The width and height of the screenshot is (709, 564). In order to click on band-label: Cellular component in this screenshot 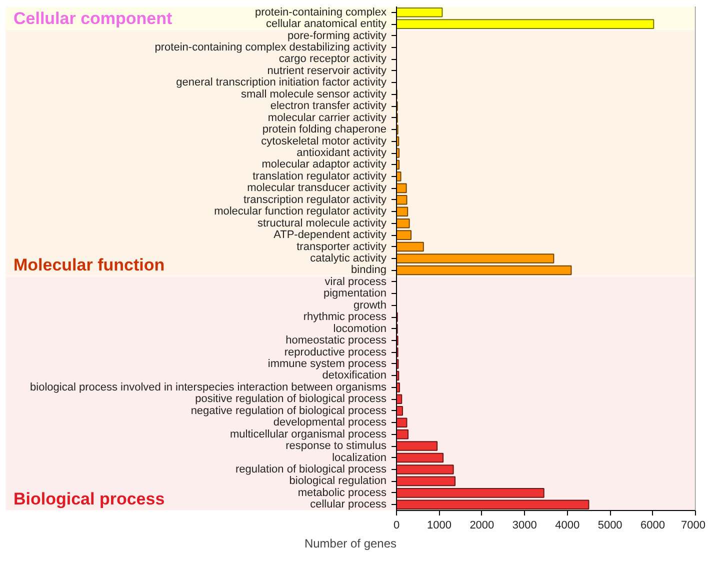, I will do `click(93, 18)`.